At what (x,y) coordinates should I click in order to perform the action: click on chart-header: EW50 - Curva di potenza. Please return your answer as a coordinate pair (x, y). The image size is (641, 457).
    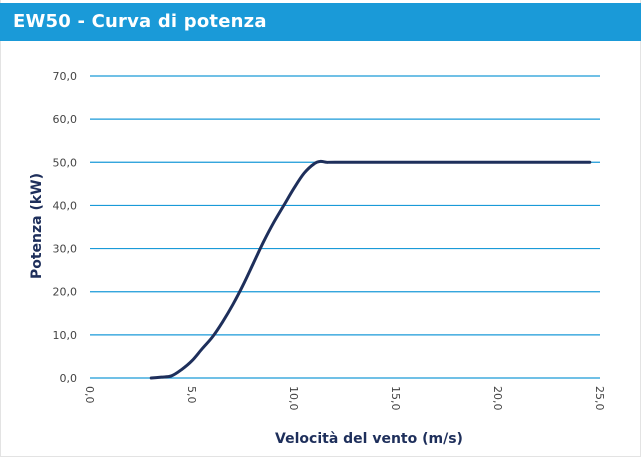
    Looking at the image, I should click on (320, 22).